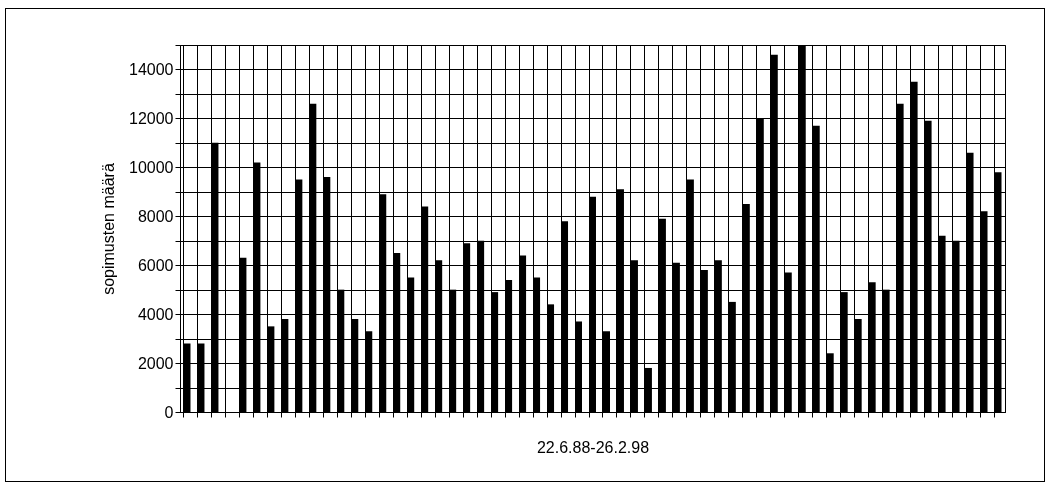  Describe the element at coordinates (151, 118) in the screenshot. I see `y-tick-label: 12000` at that location.